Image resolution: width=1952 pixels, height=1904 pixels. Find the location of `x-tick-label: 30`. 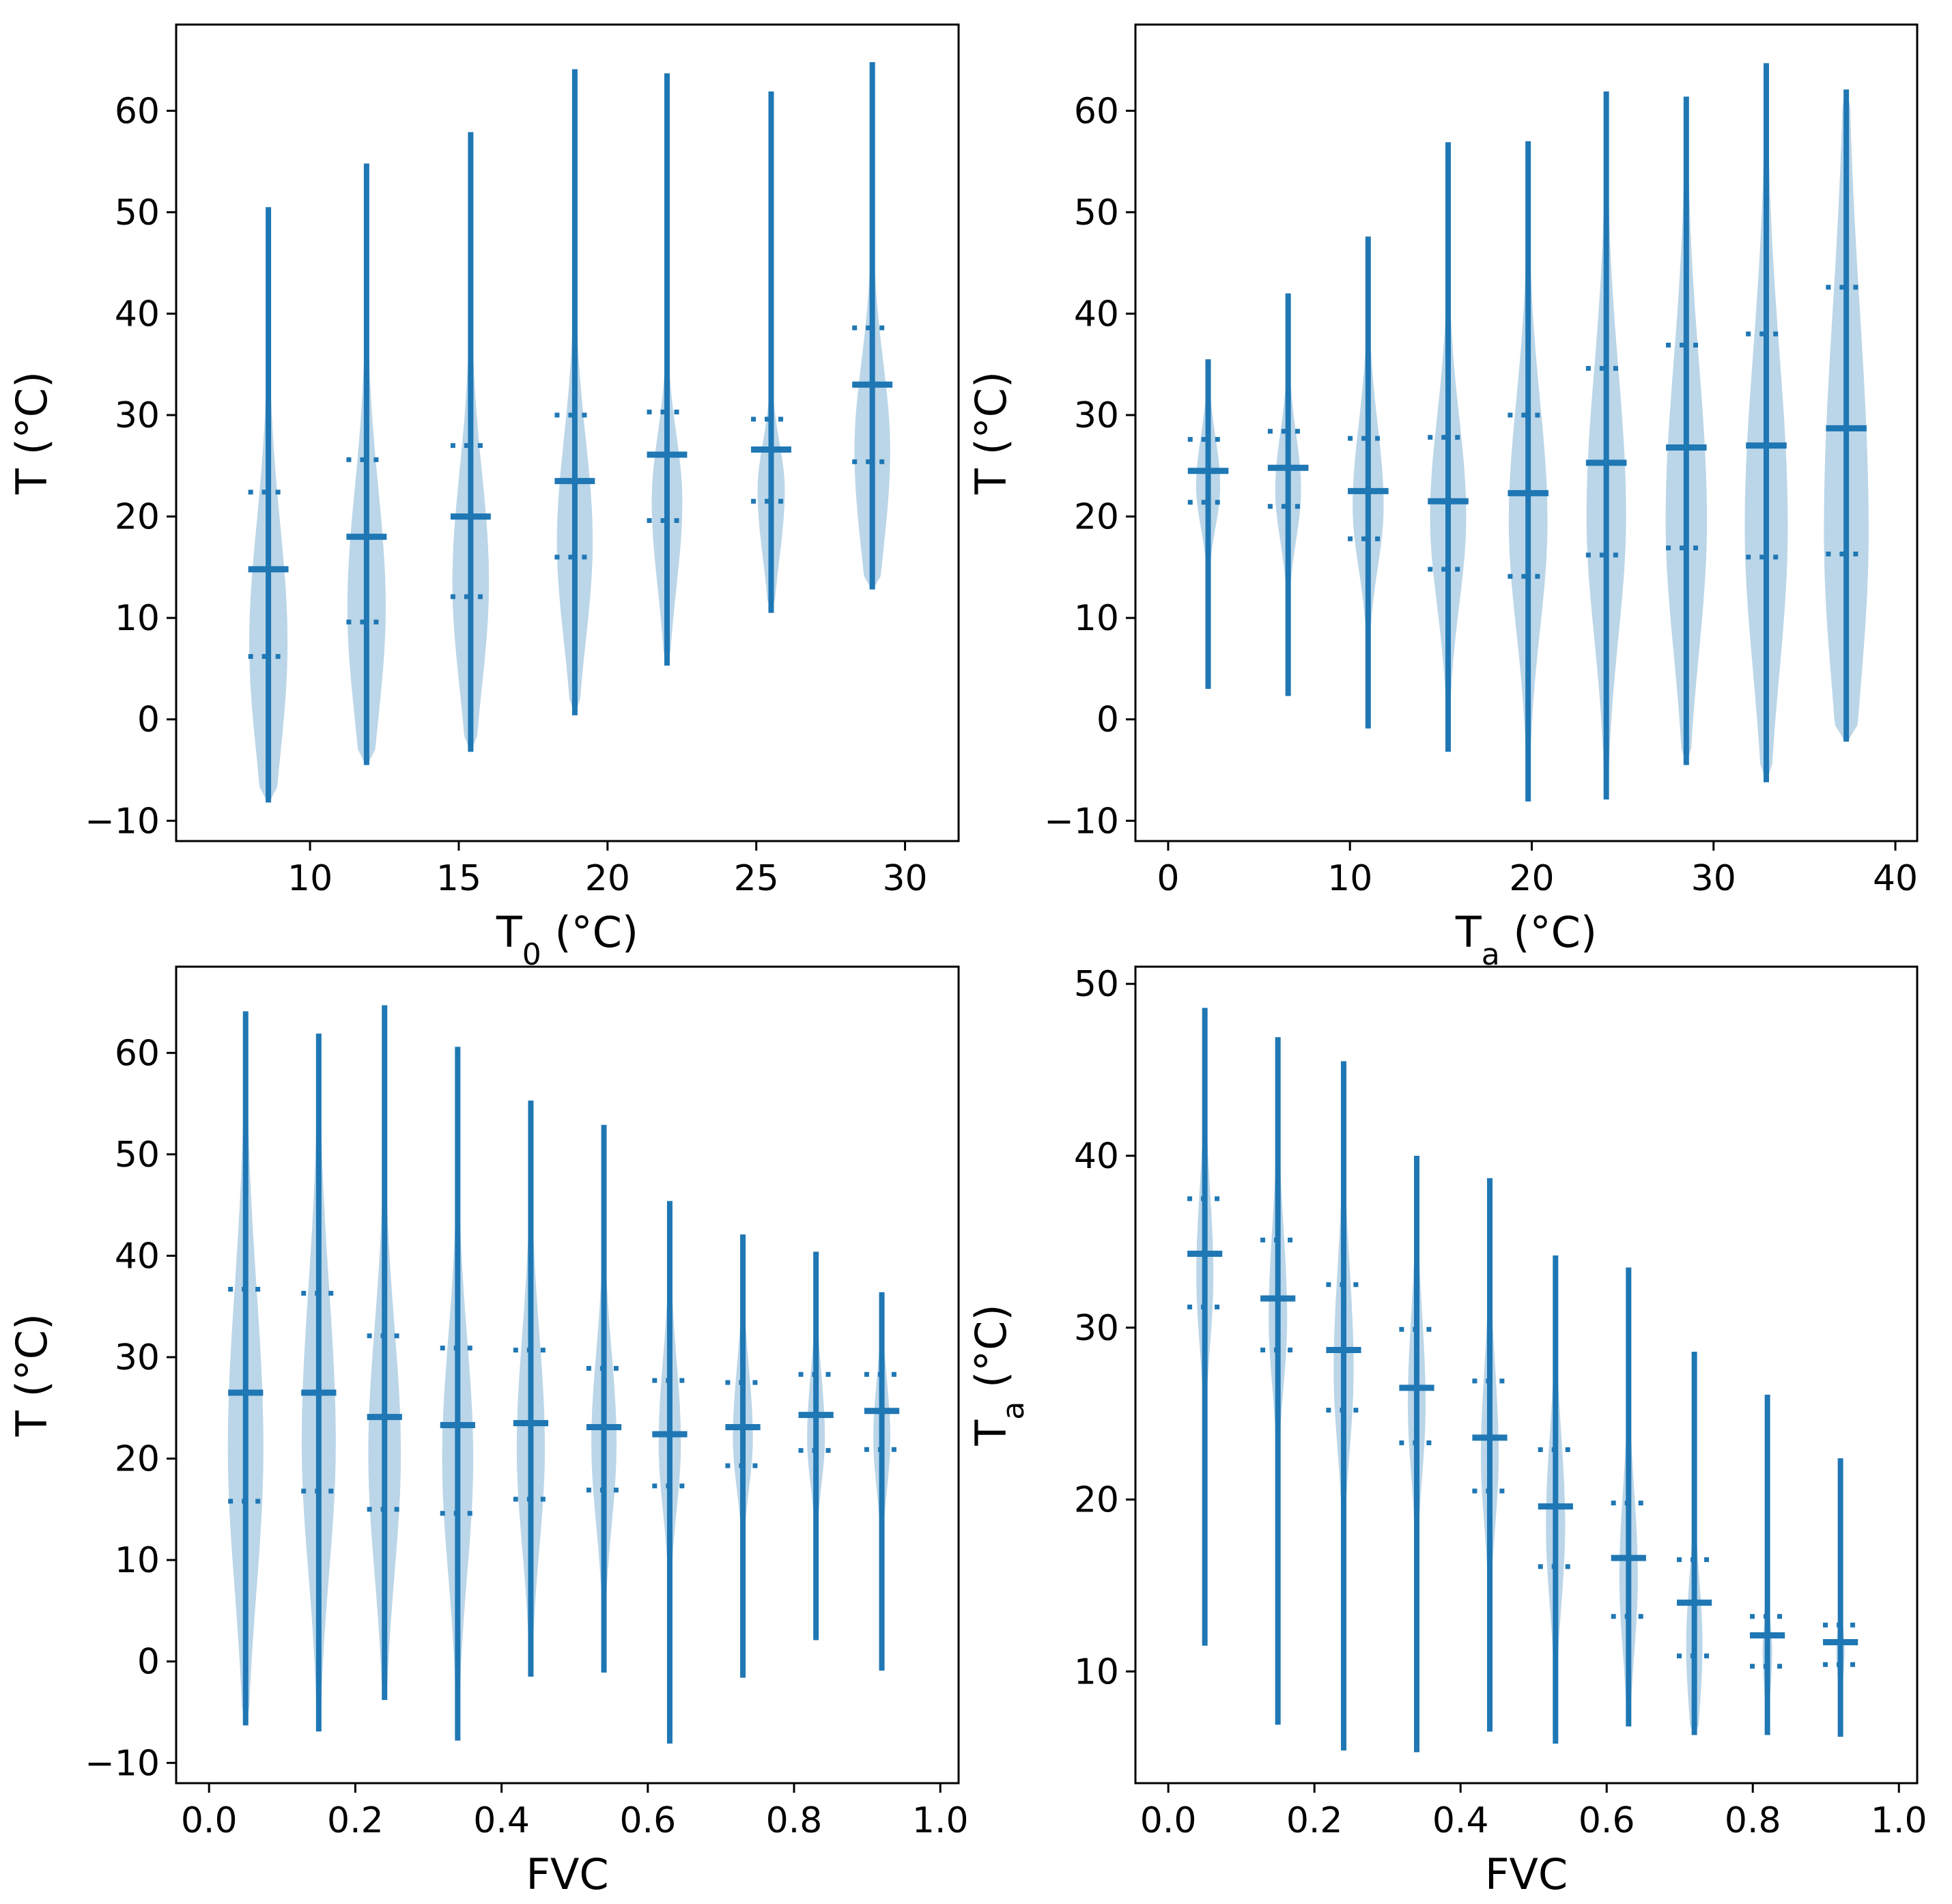

x-tick-label: 30 is located at coordinates (904, 878).